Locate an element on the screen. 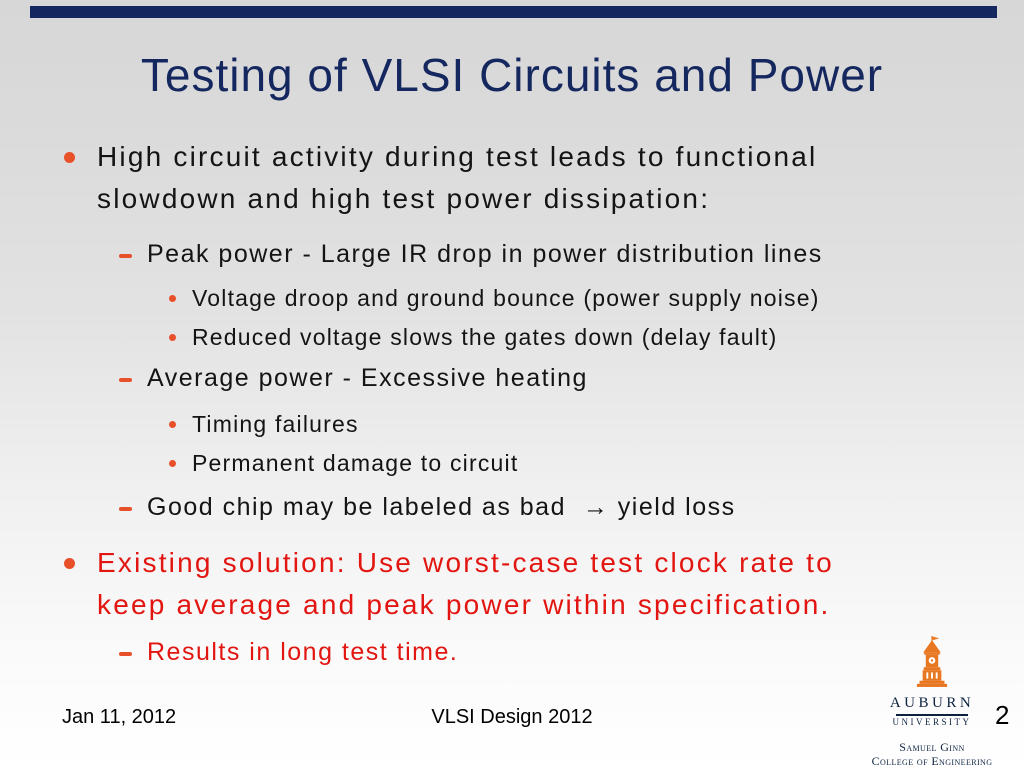 This screenshot has width=1024, height=768. slide-title: Testing of VLSI Circuits and Power is located at coordinates (512, 75).